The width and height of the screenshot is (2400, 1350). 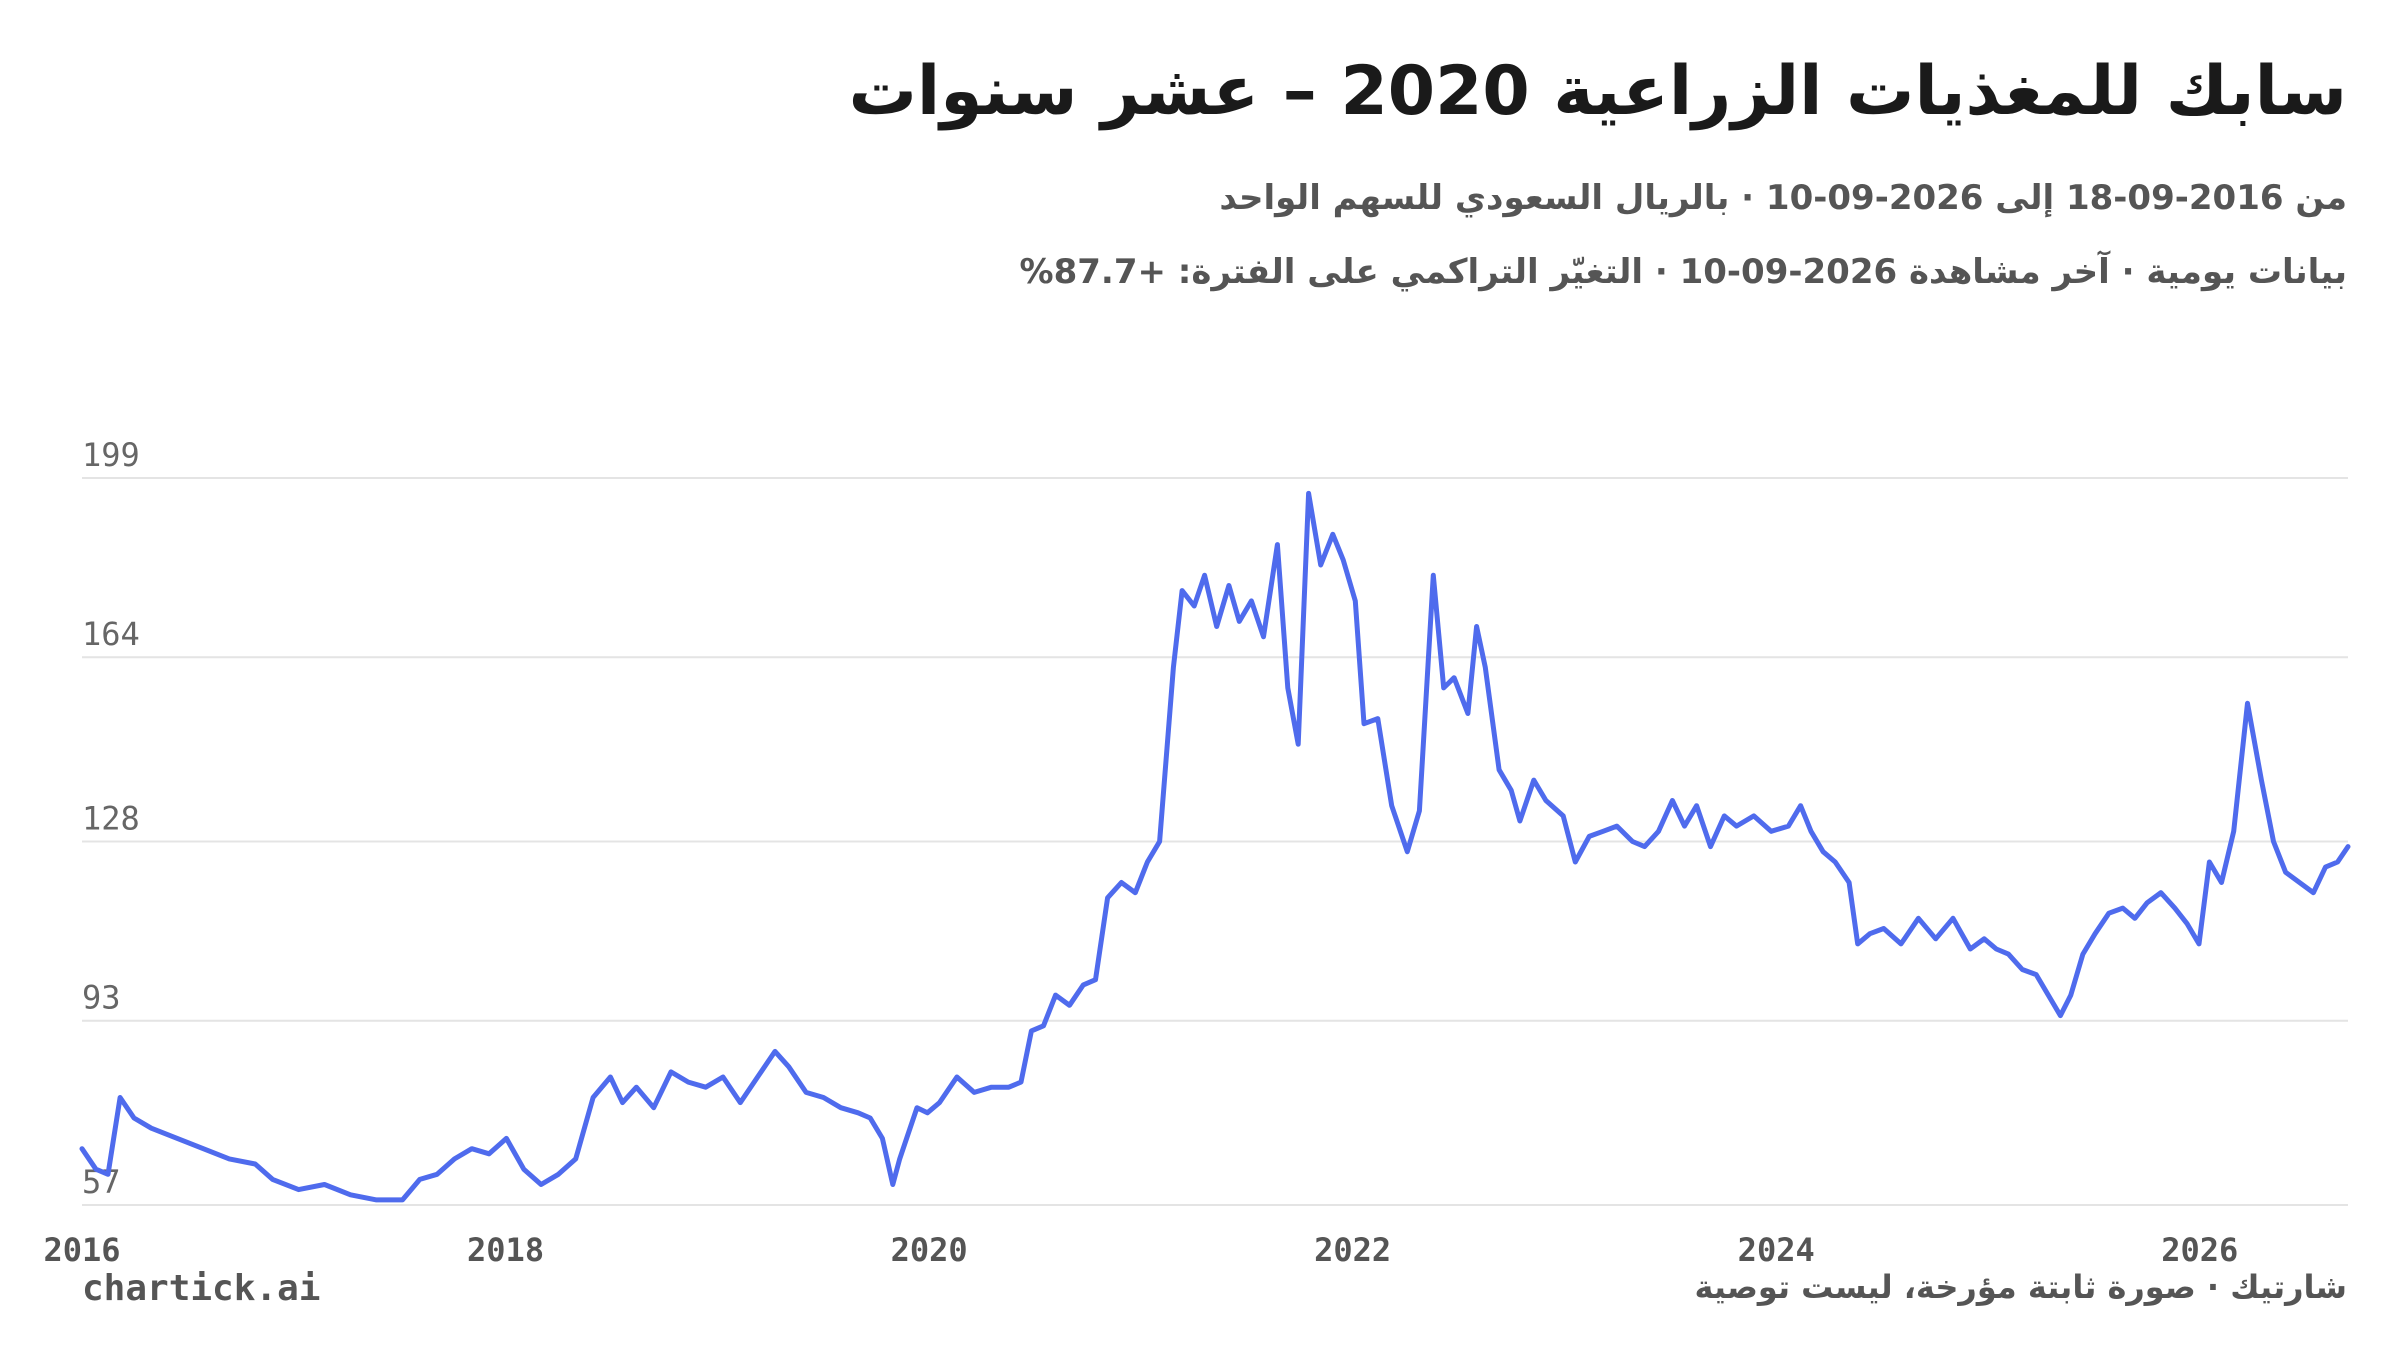 What do you see at coordinates (101, 1182) in the screenshot?
I see `y-tick-label: 57` at bounding box center [101, 1182].